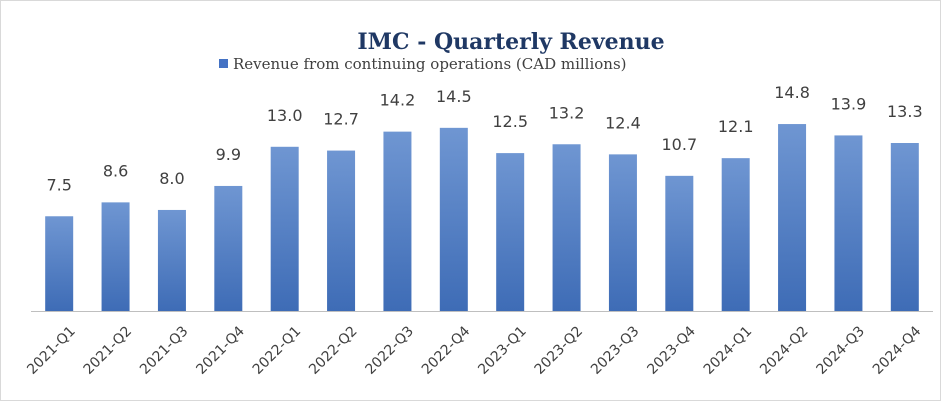 The height and width of the screenshot is (402, 941). I want to click on x-tick-label: 2021-Q2, so click(108, 350).